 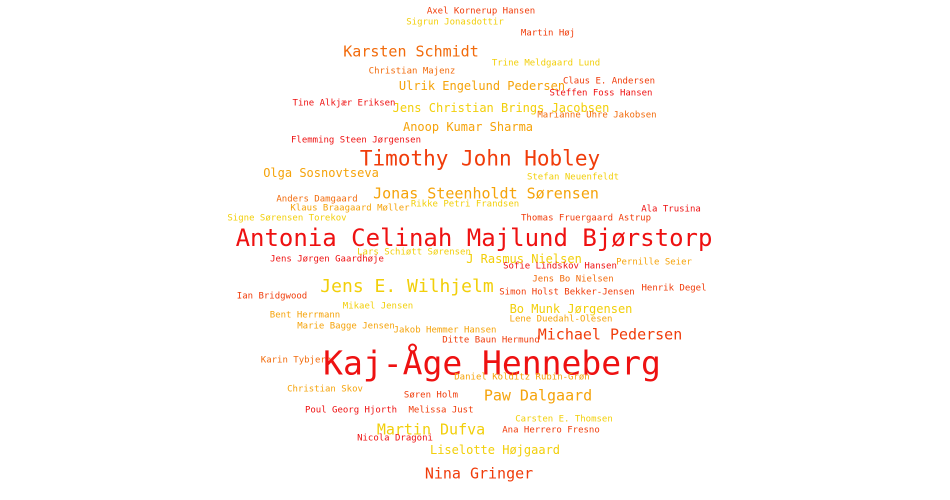 What do you see at coordinates (551, 430) in the screenshot?
I see `word-ana-herrero-fresno: Ana Herrero Fresno` at bounding box center [551, 430].